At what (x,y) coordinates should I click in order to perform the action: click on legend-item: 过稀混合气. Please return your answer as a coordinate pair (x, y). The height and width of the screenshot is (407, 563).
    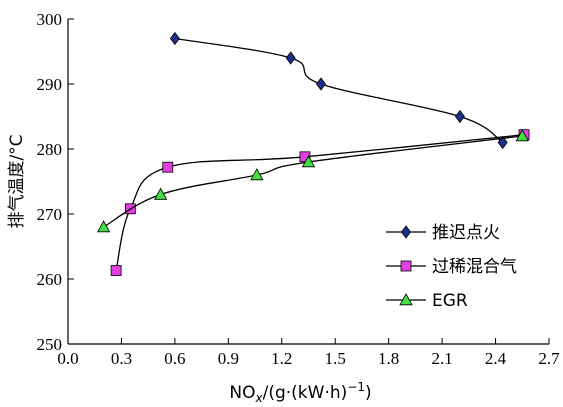
    Looking at the image, I should click on (451, 267).